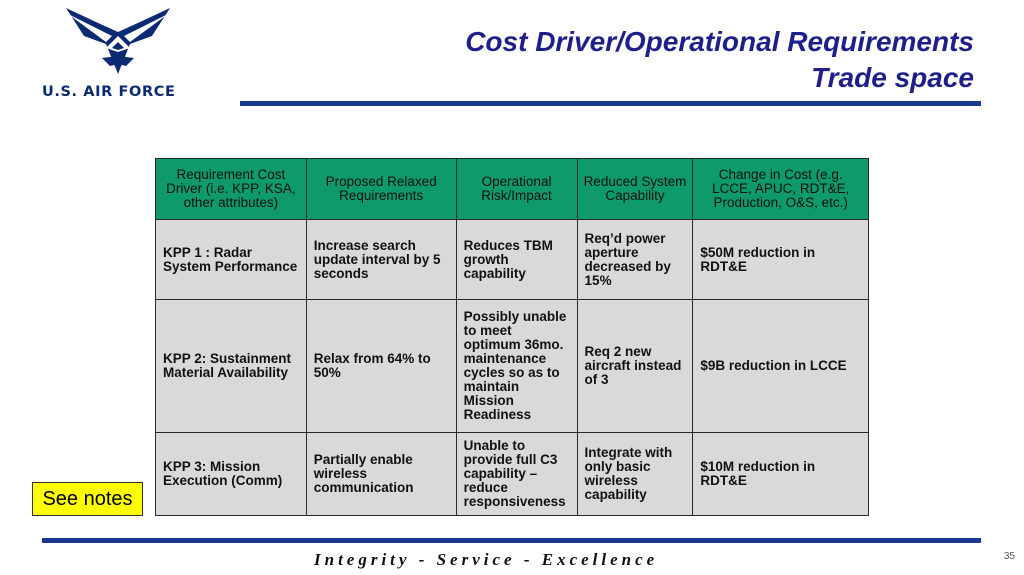  What do you see at coordinates (381, 189) in the screenshot?
I see `header-cell: Proposed Relaxed Requirements` at bounding box center [381, 189].